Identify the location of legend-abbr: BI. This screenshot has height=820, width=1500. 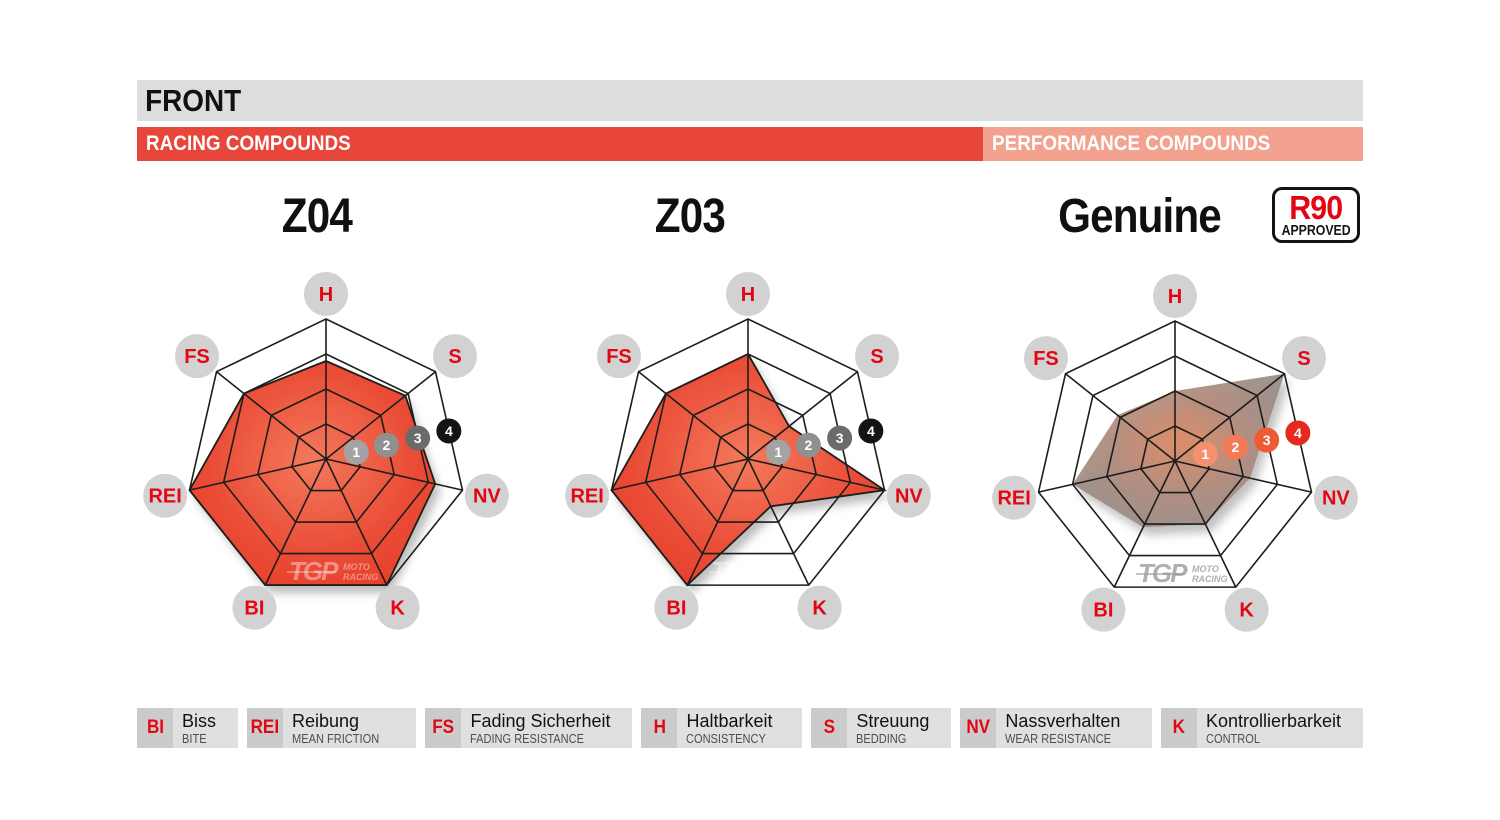
(155, 728).